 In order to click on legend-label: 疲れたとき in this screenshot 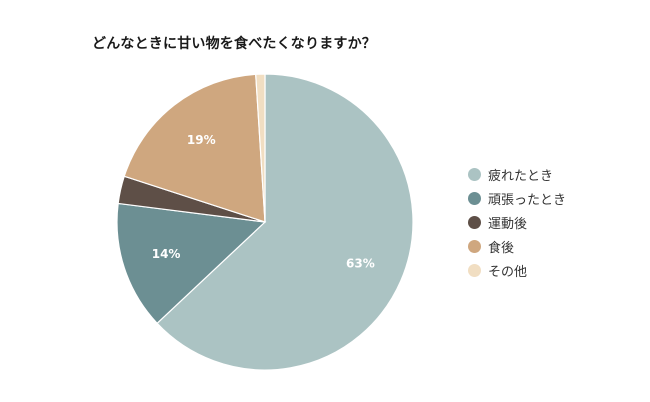, I will do `click(521, 177)`.